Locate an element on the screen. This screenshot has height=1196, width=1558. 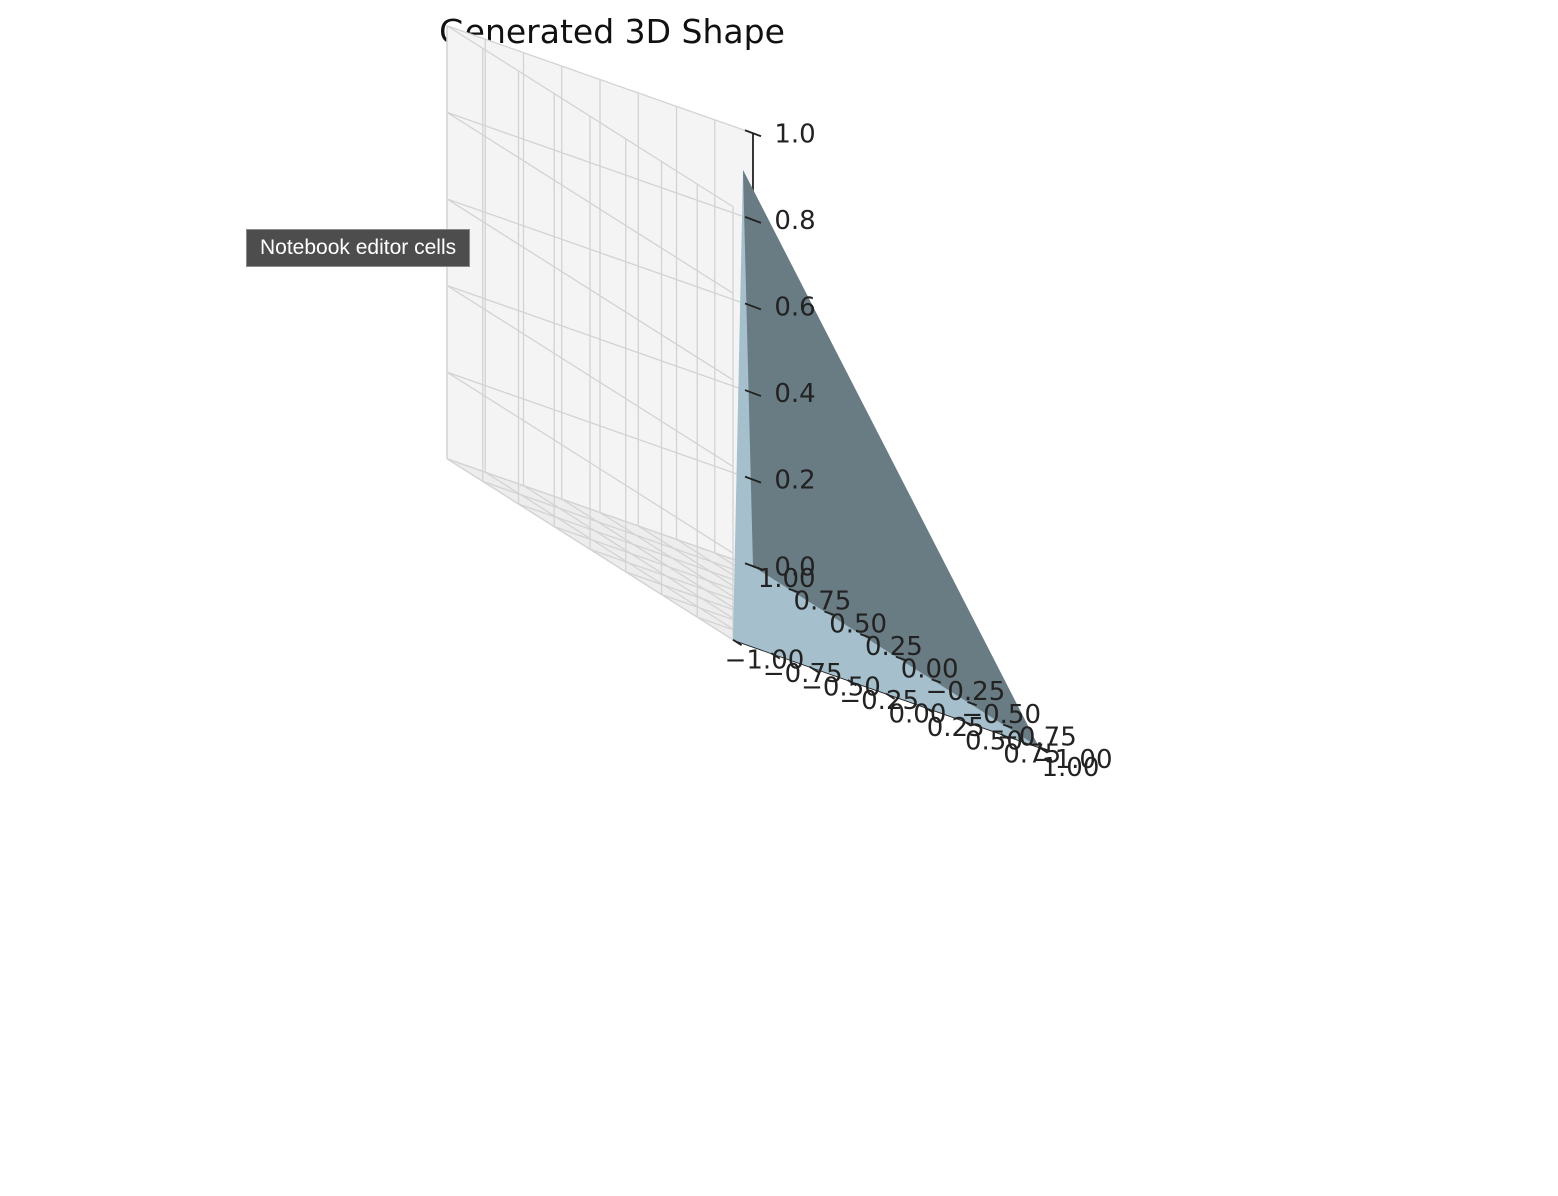
z-tick-label: 0.6 is located at coordinates (794, 307).